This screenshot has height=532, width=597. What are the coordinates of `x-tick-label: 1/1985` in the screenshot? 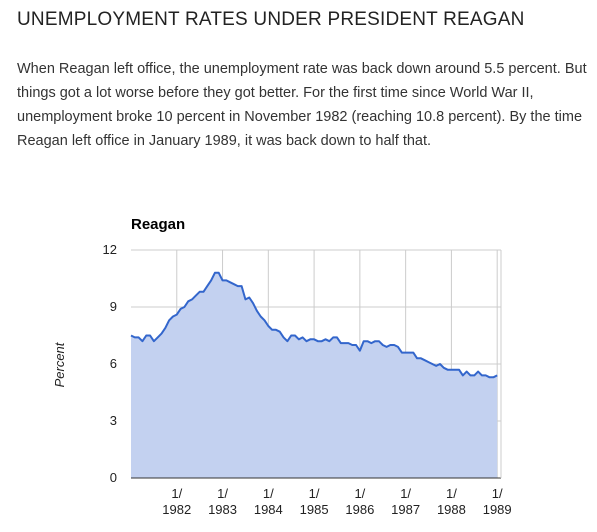 It's located at (314, 501).